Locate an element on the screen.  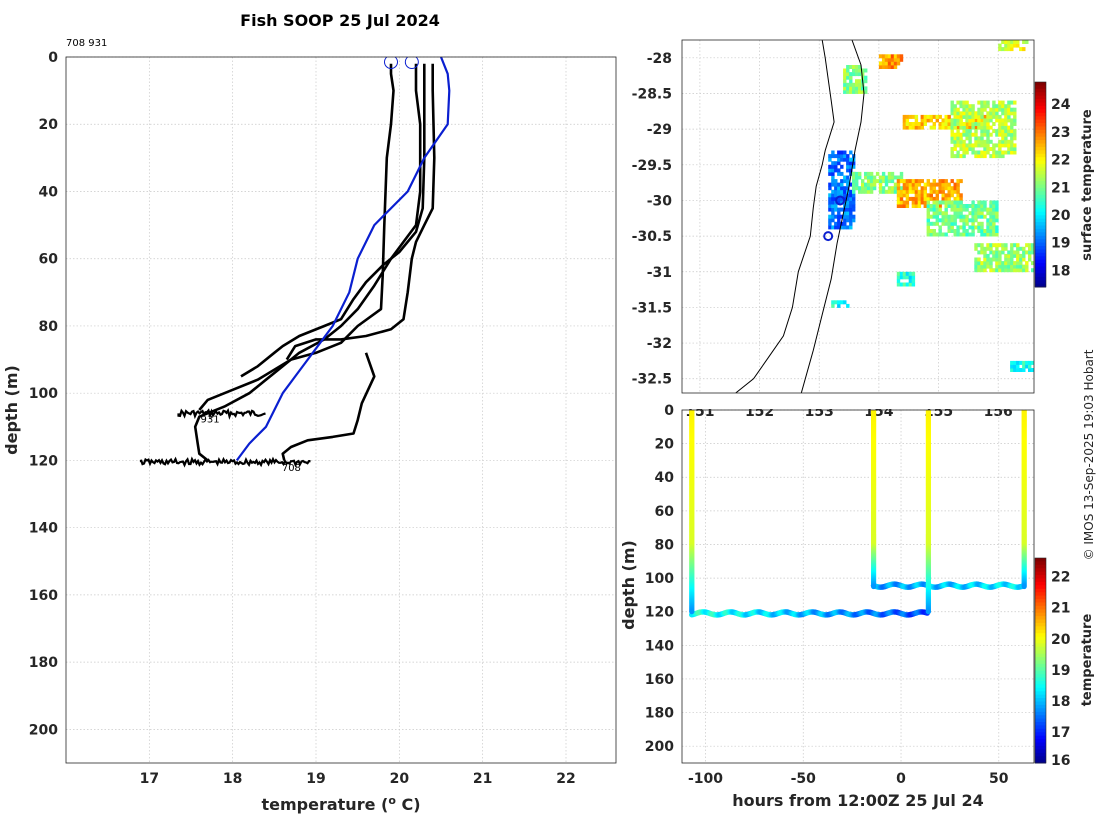
x-tick-label: 17 is located at coordinates (149, 779).